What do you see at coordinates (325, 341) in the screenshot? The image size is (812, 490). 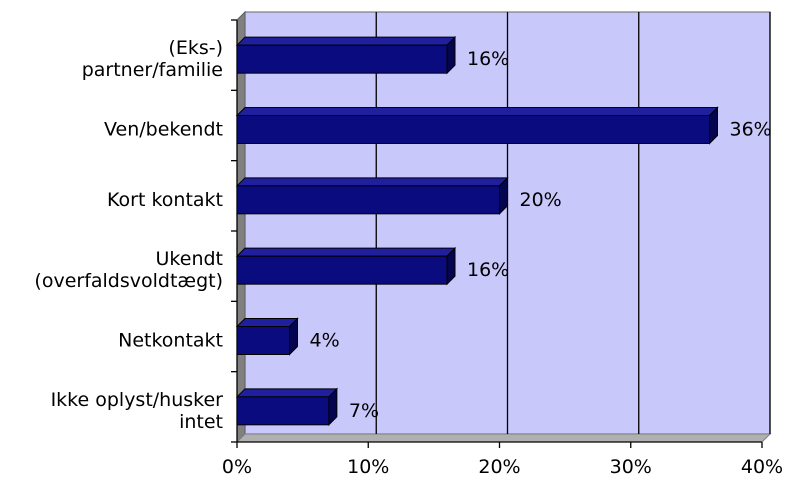 I see `bar-data-label: 4%` at bounding box center [325, 341].